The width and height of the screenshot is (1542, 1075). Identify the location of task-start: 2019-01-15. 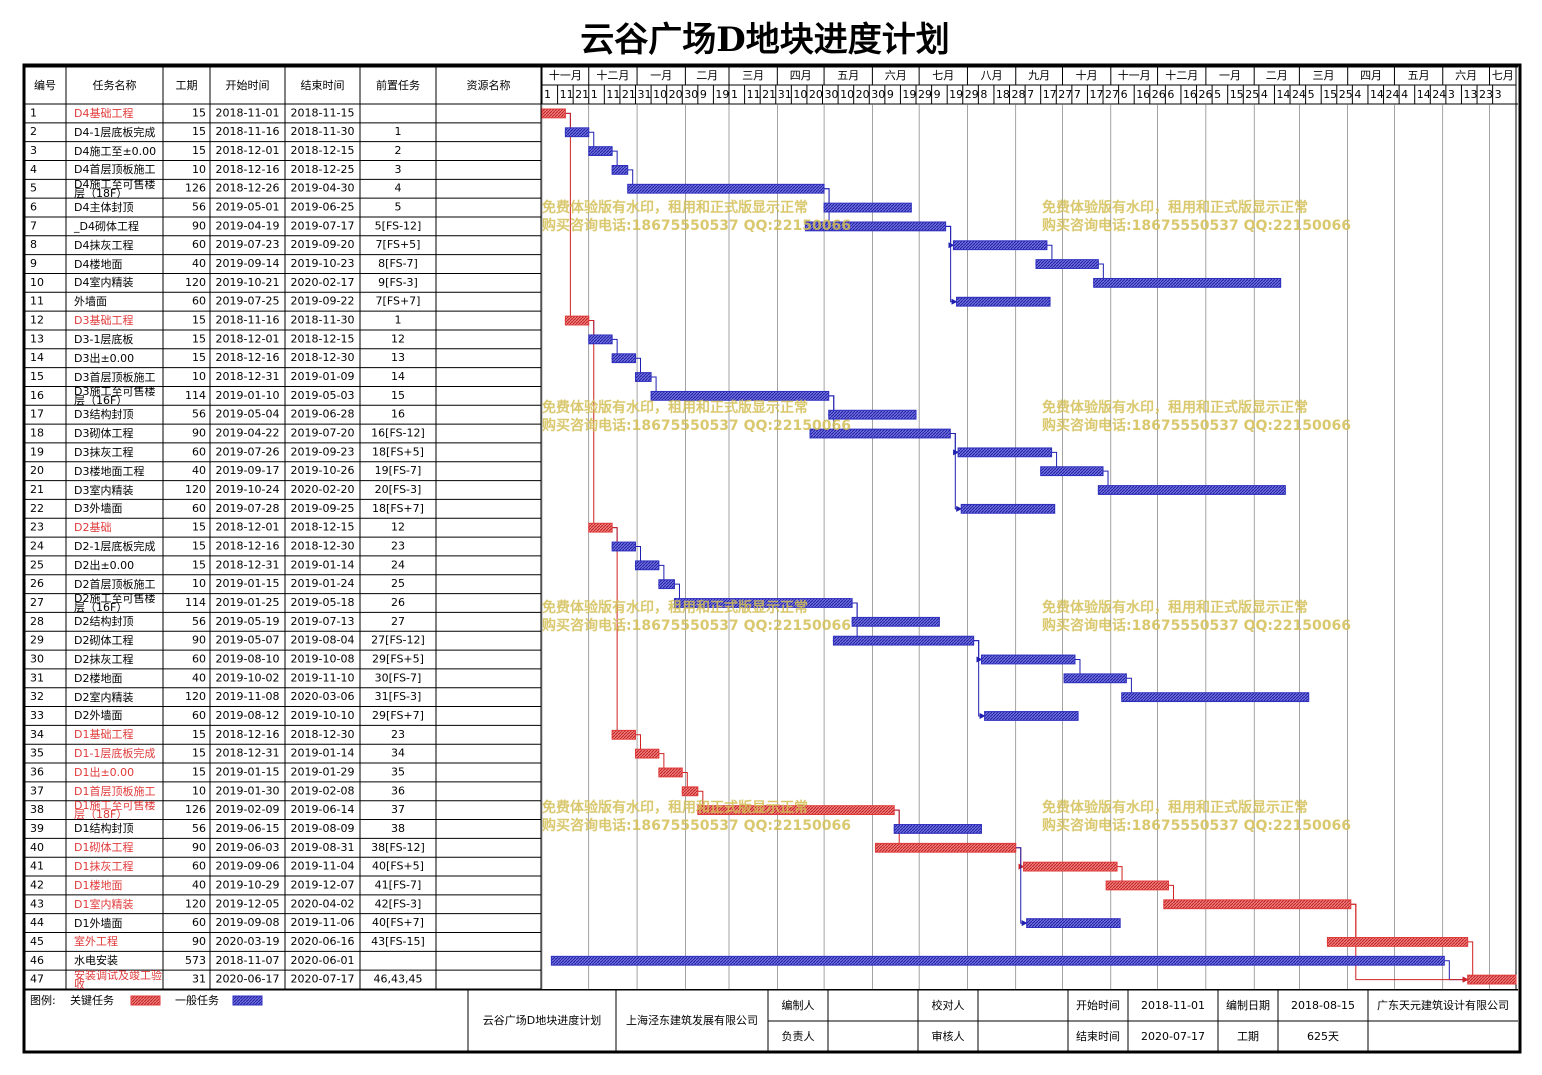
(248, 583).